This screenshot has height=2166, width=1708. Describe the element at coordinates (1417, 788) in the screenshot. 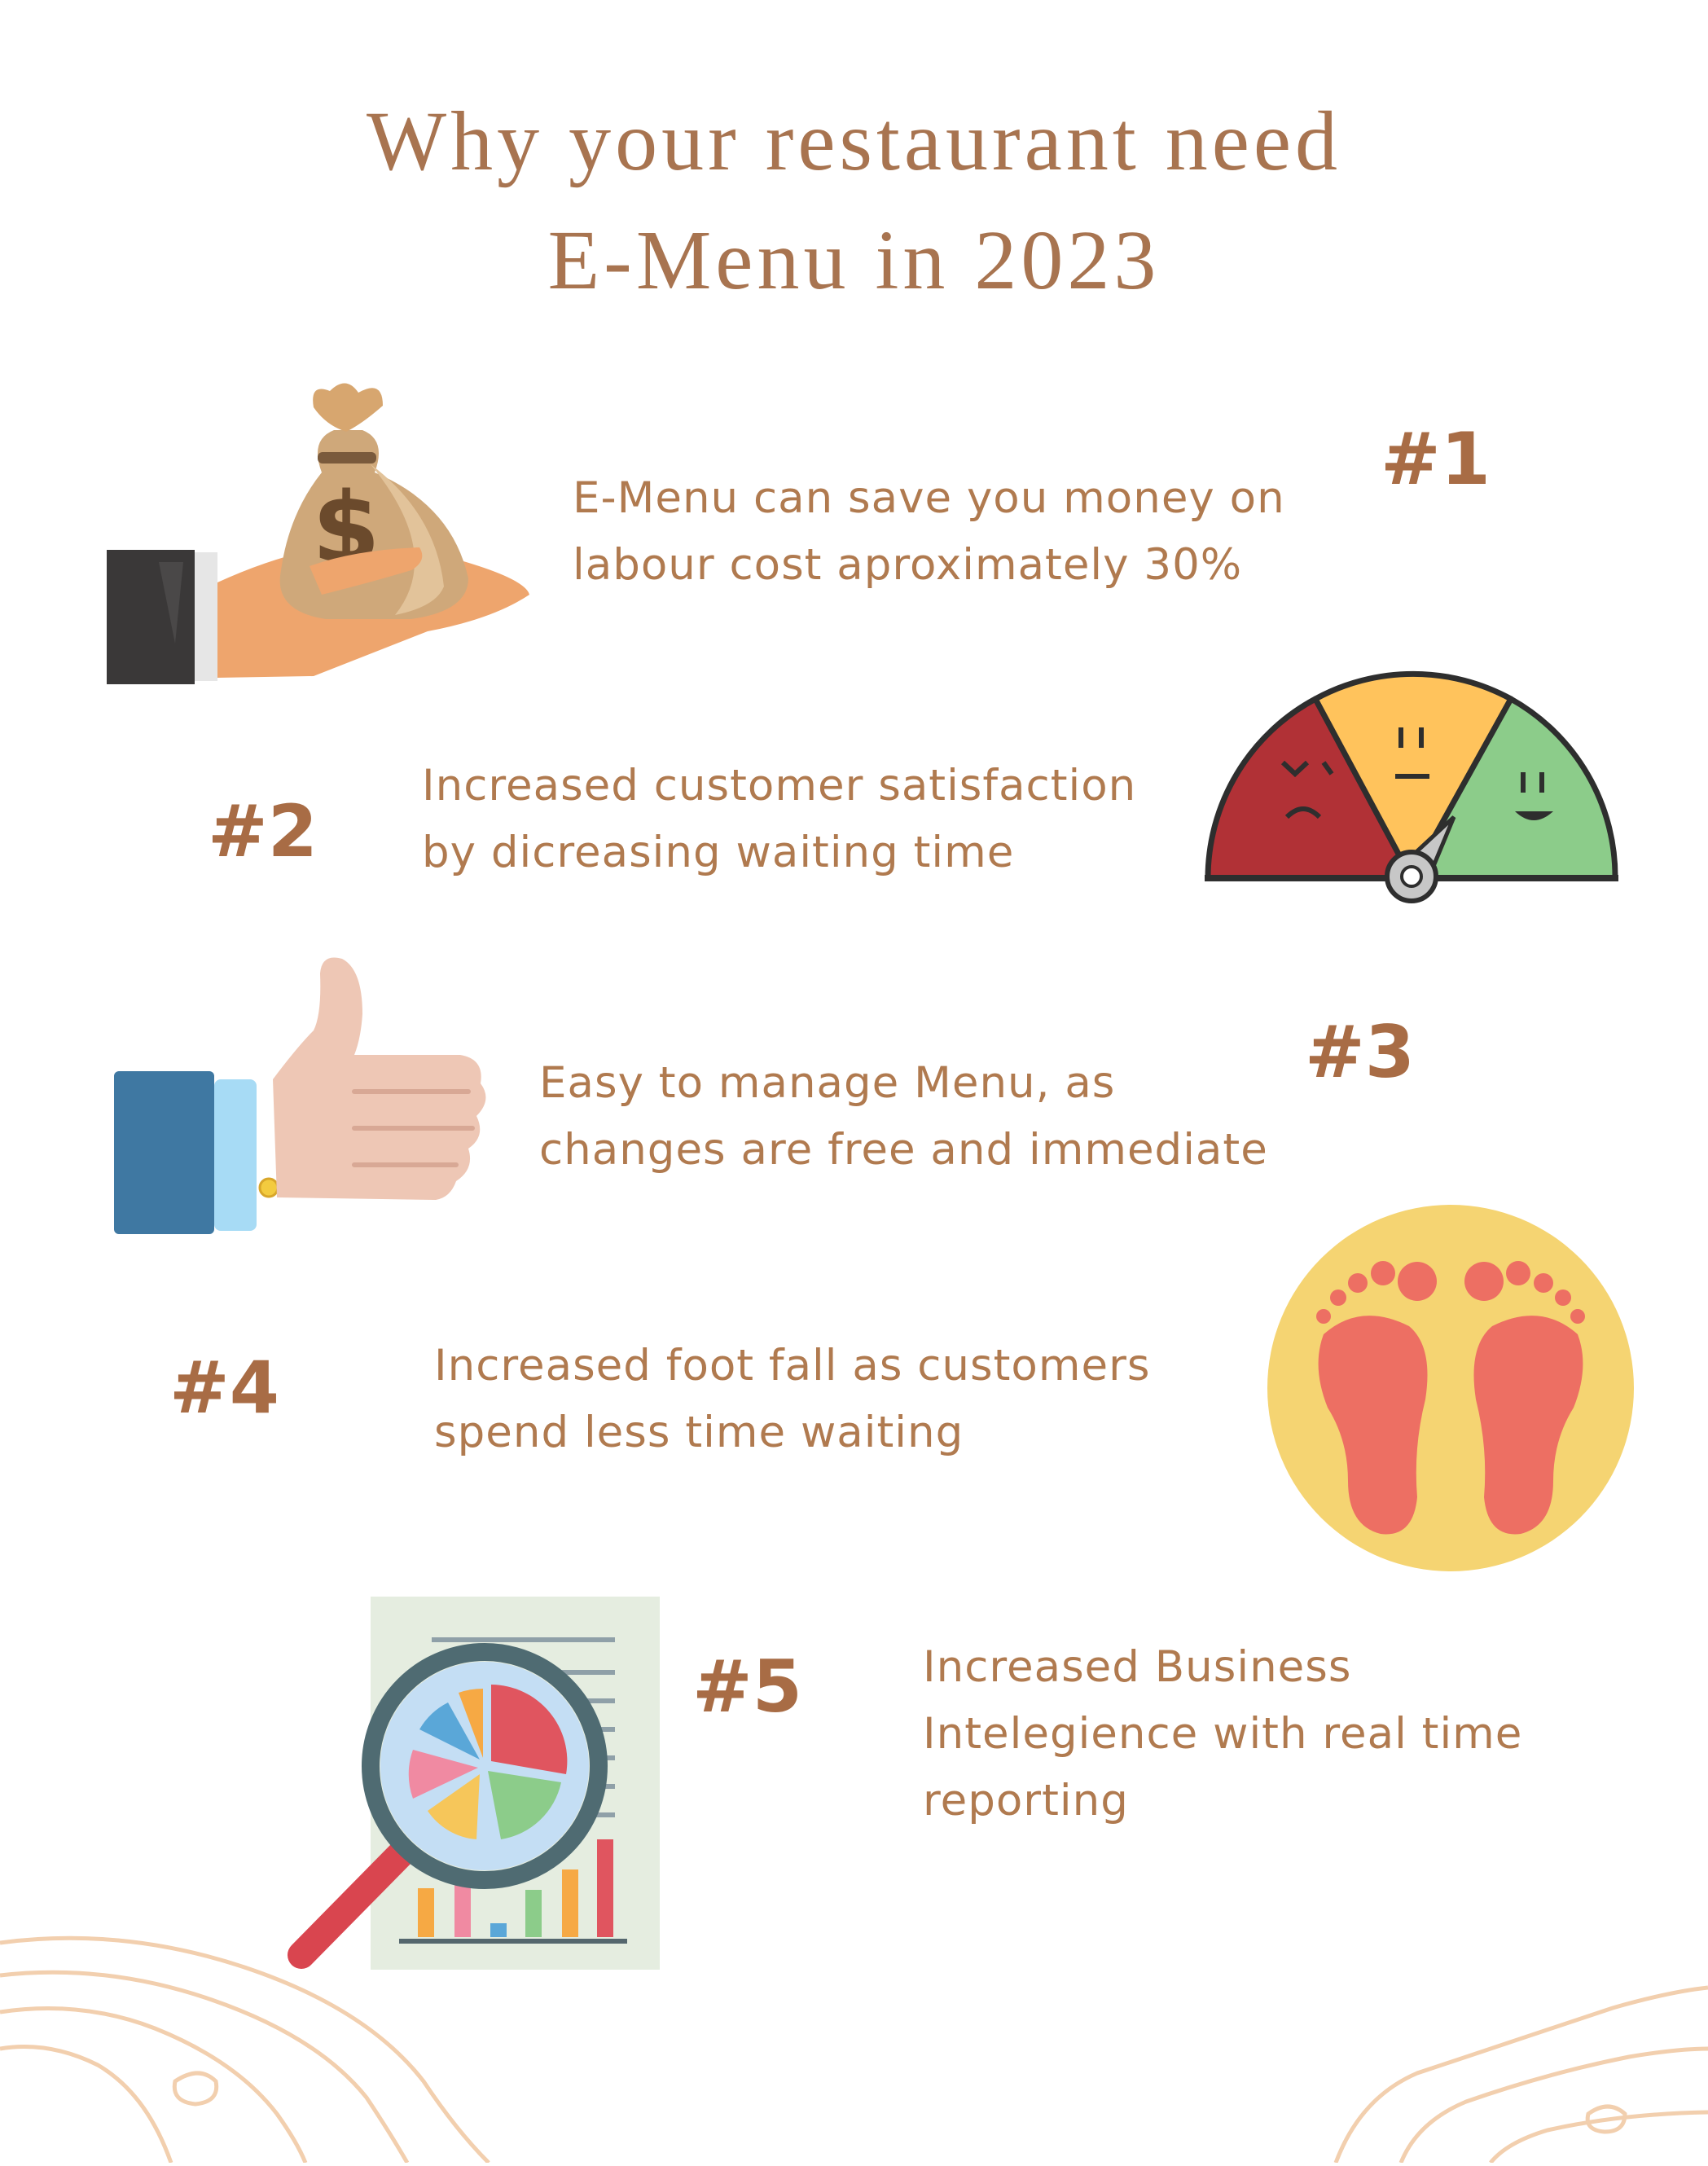

I see `satisfaction-meter-icon` at that location.